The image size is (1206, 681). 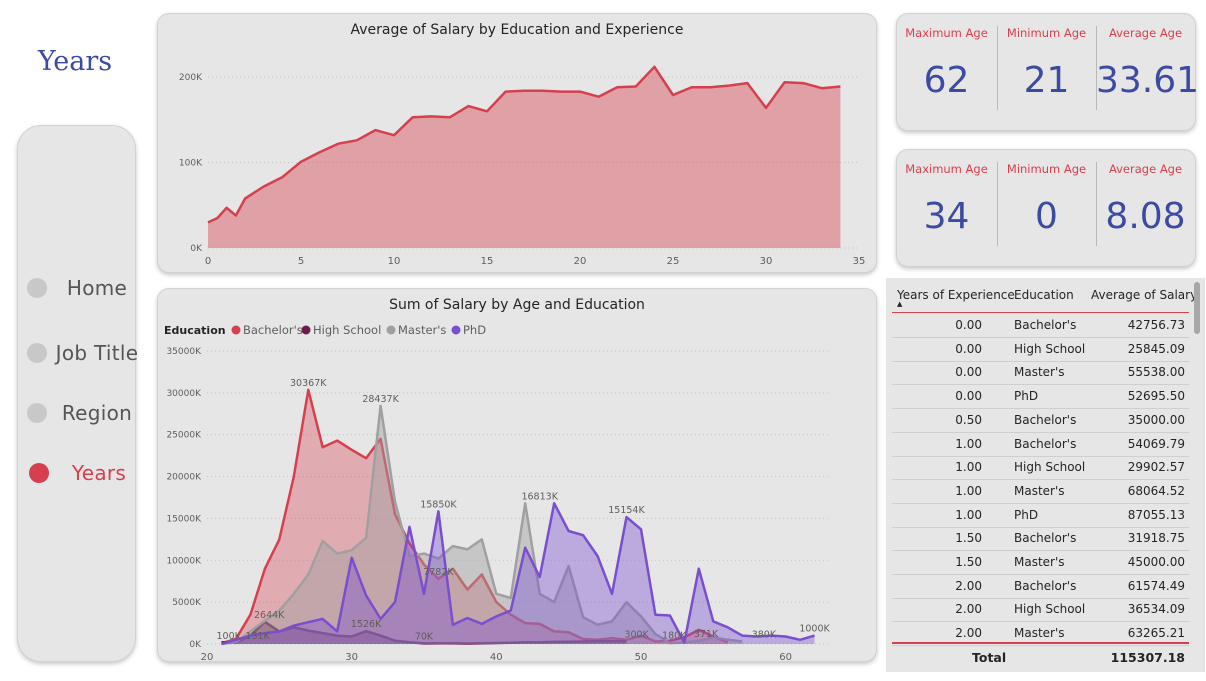 What do you see at coordinates (487, 261) in the screenshot?
I see `x-tick-label: 15` at bounding box center [487, 261].